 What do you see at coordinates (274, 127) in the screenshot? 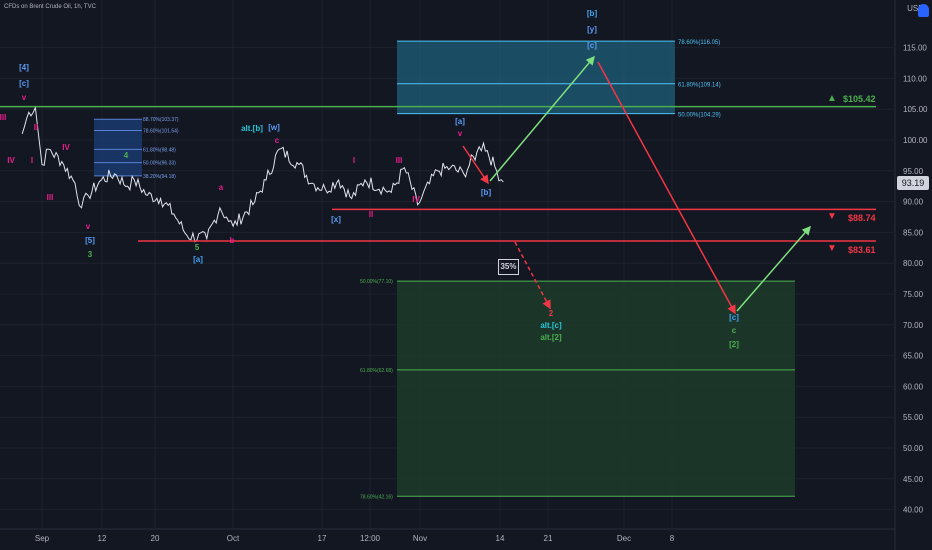
I see `wave-label: [w]` at bounding box center [274, 127].